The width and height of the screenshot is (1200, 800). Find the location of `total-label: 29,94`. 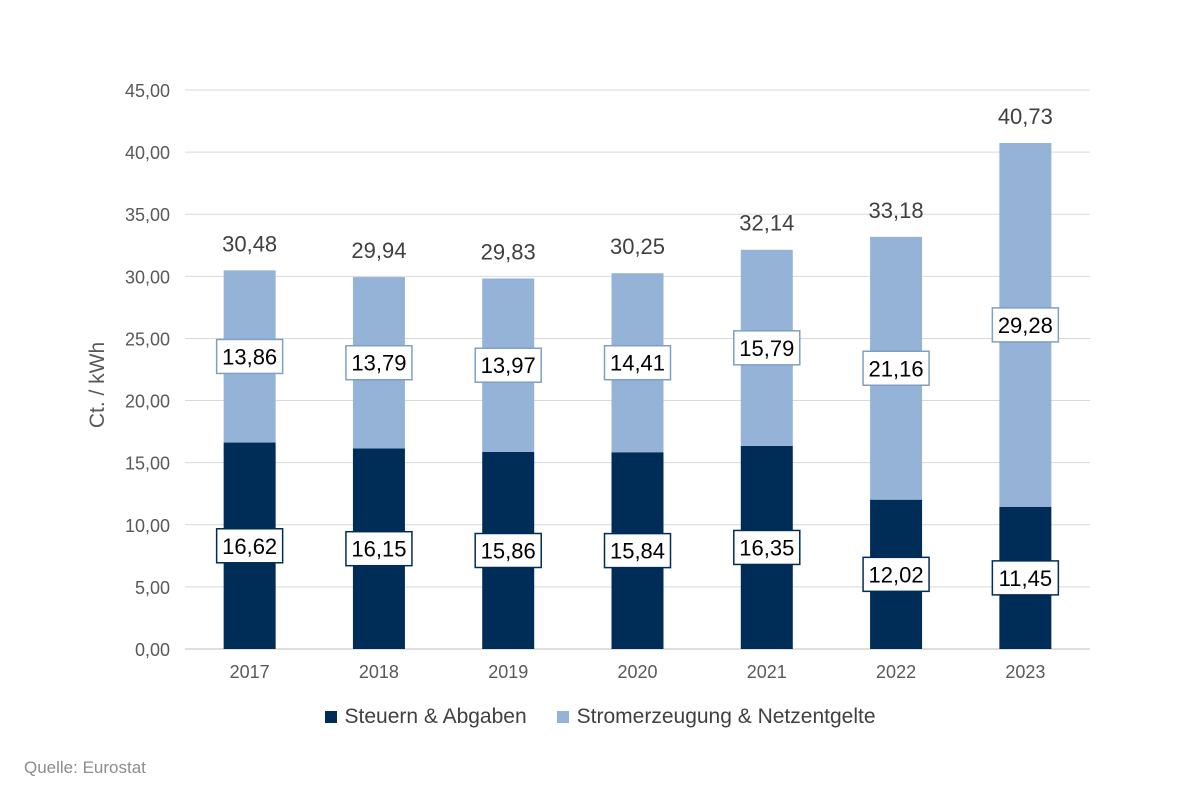

total-label: 29,94 is located at coordinates (378, 250).